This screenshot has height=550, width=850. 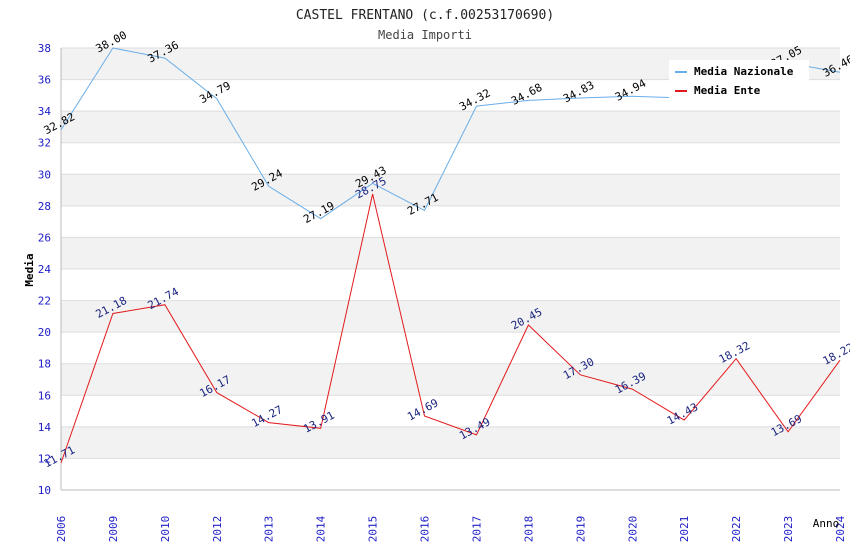 I want to click on legend-label-nazionale: Media Nazionale, so click(x=744, y=71).